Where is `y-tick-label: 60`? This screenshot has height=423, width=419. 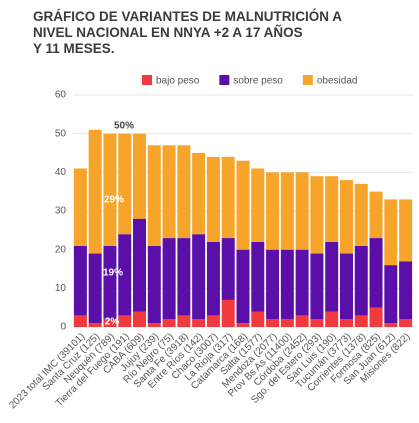
y-tick-label: 60 is located at coordinates (61, 95).